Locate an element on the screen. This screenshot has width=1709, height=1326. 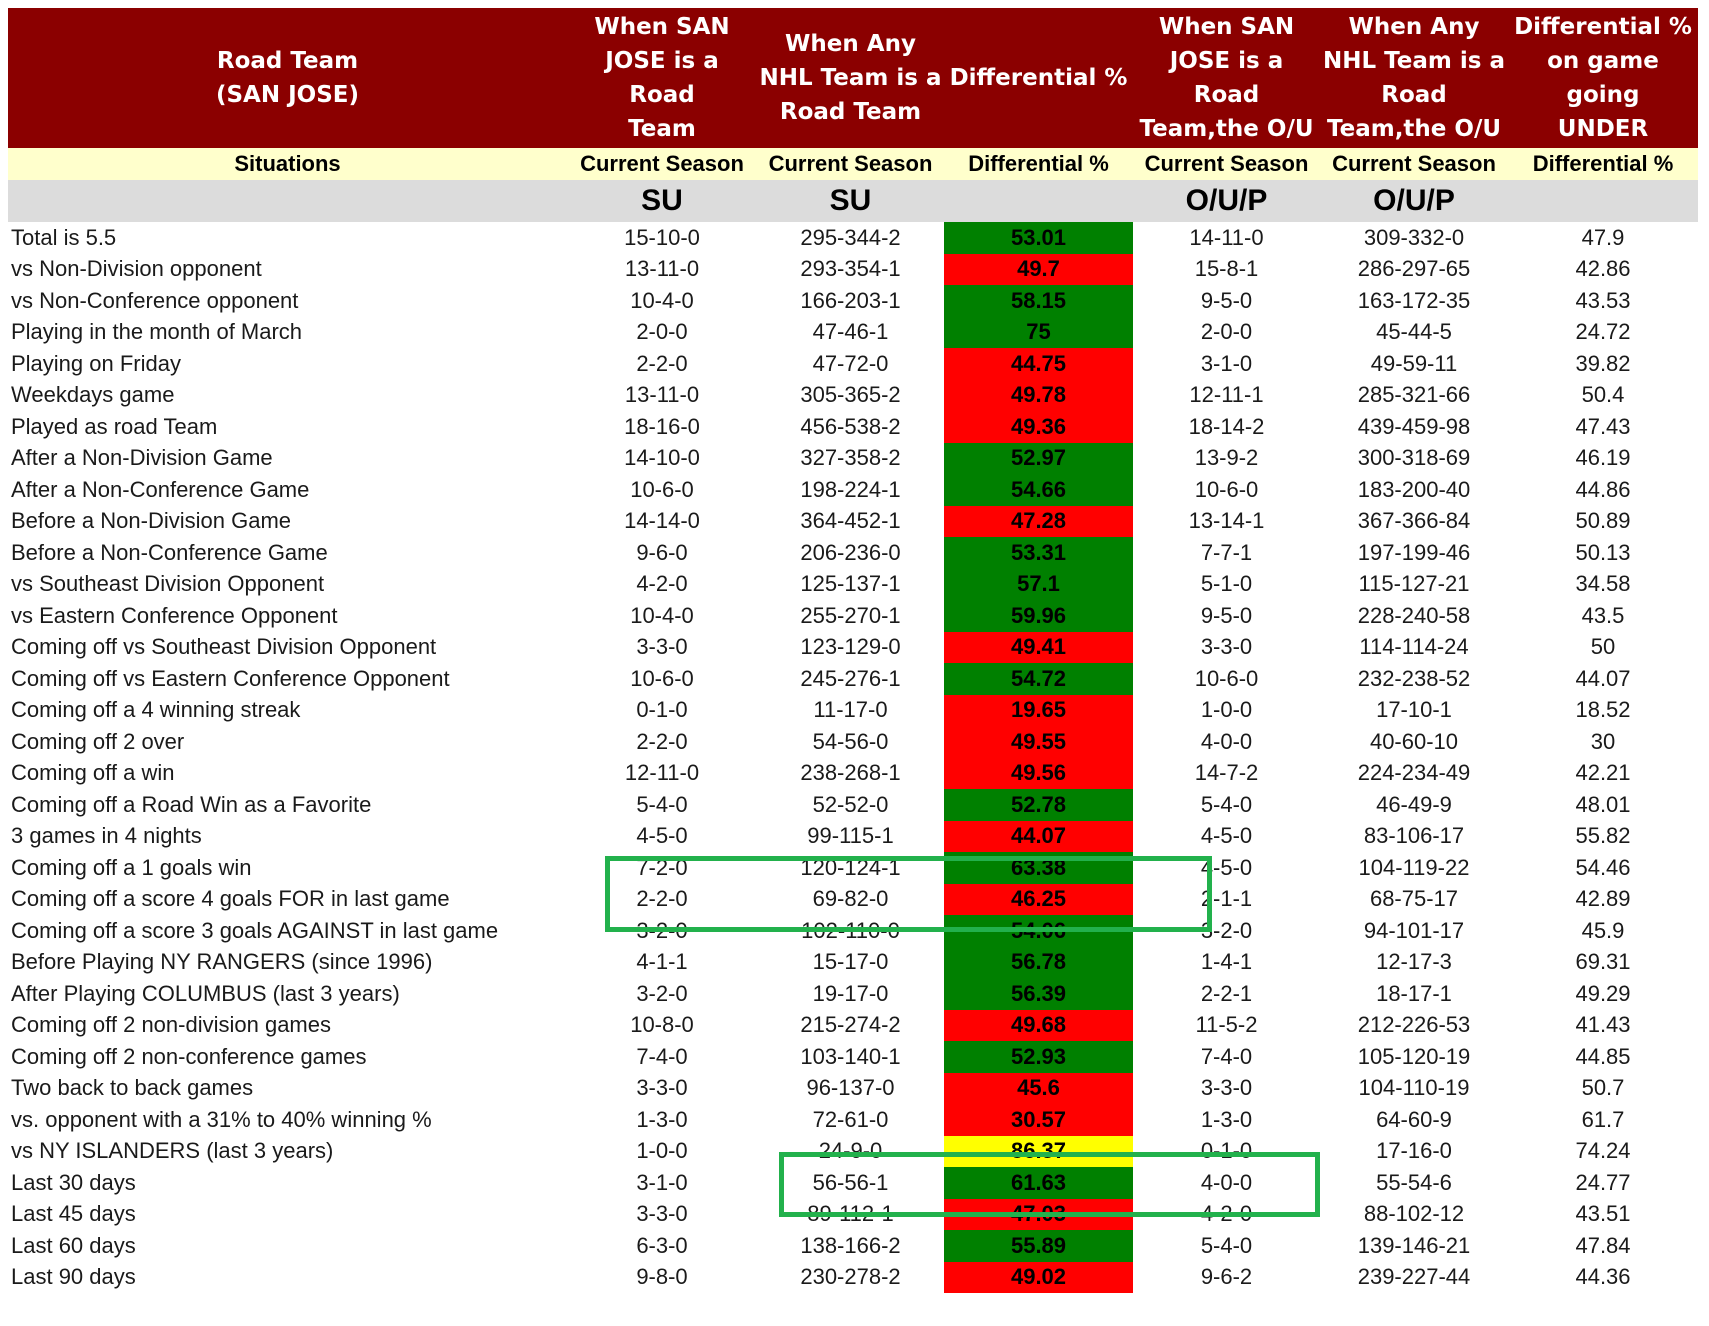
header-road-team: Road Team (SAN JOSE) is located at coordinates (287, 78).